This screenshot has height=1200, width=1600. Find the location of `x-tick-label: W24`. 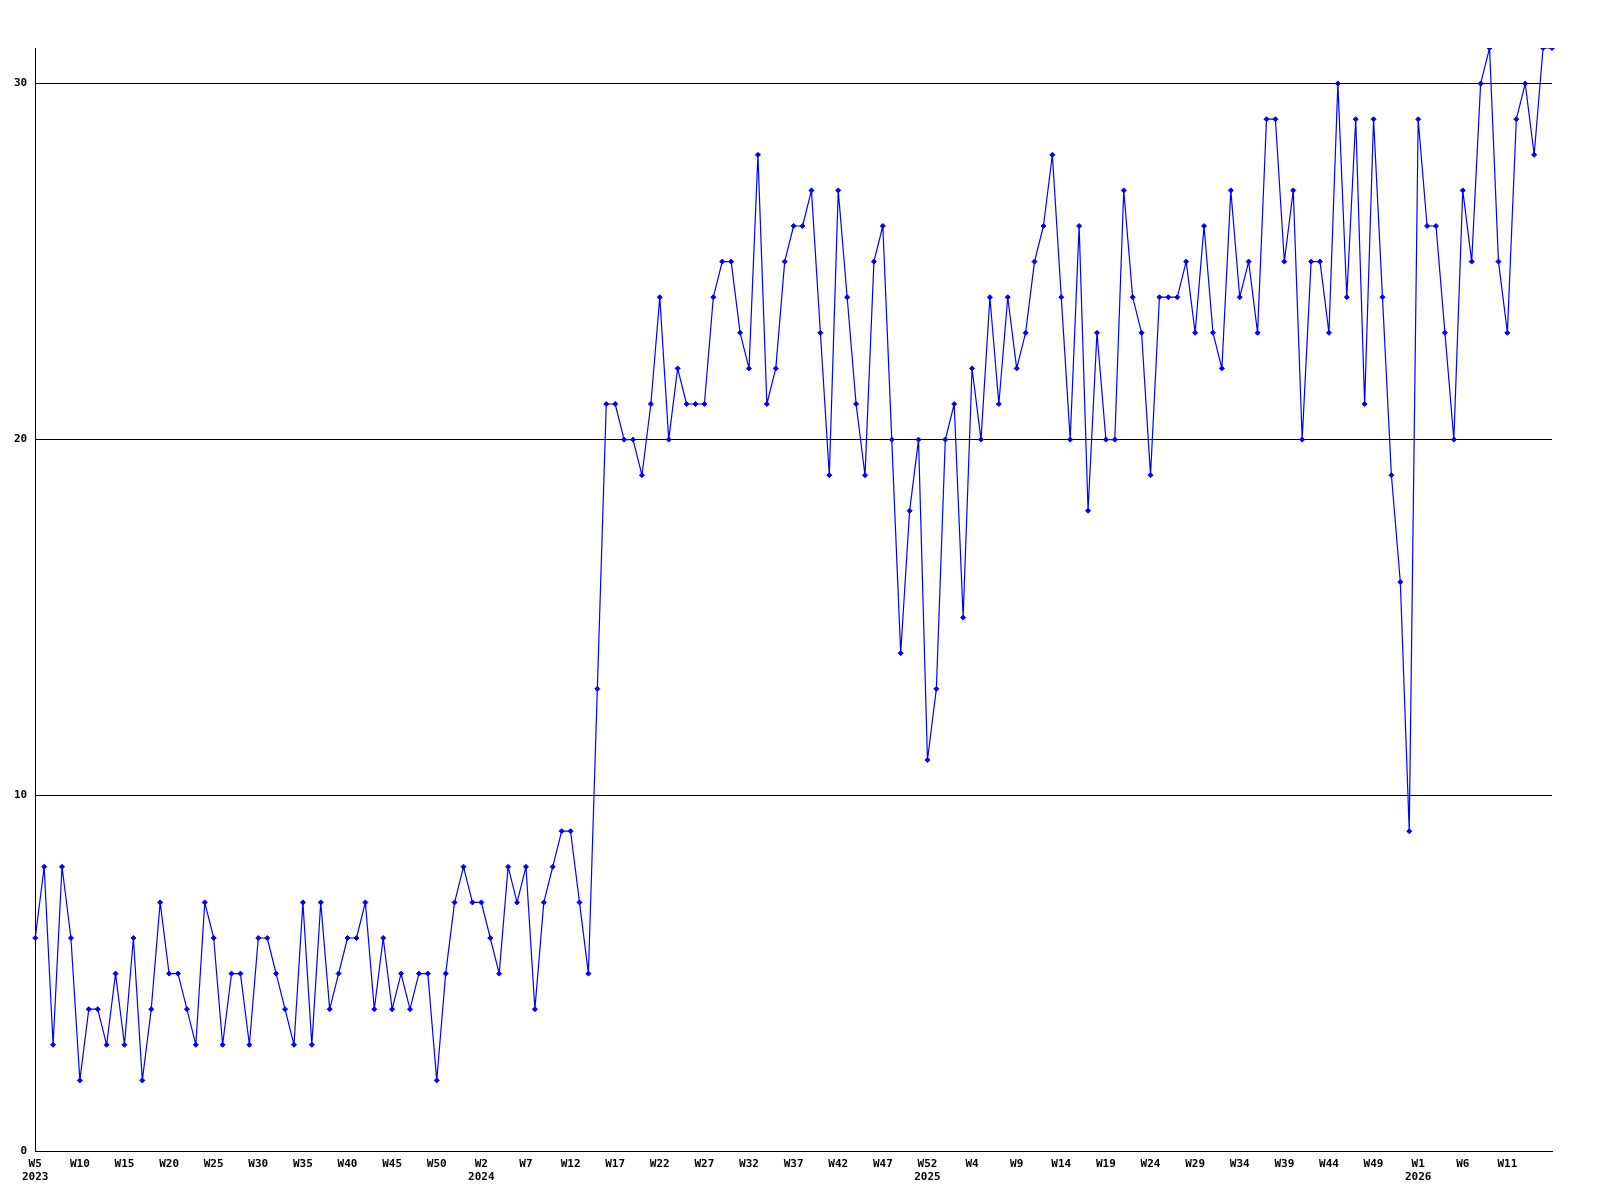

x-tick-label: W24 is located at coordinates (1150, 1164).